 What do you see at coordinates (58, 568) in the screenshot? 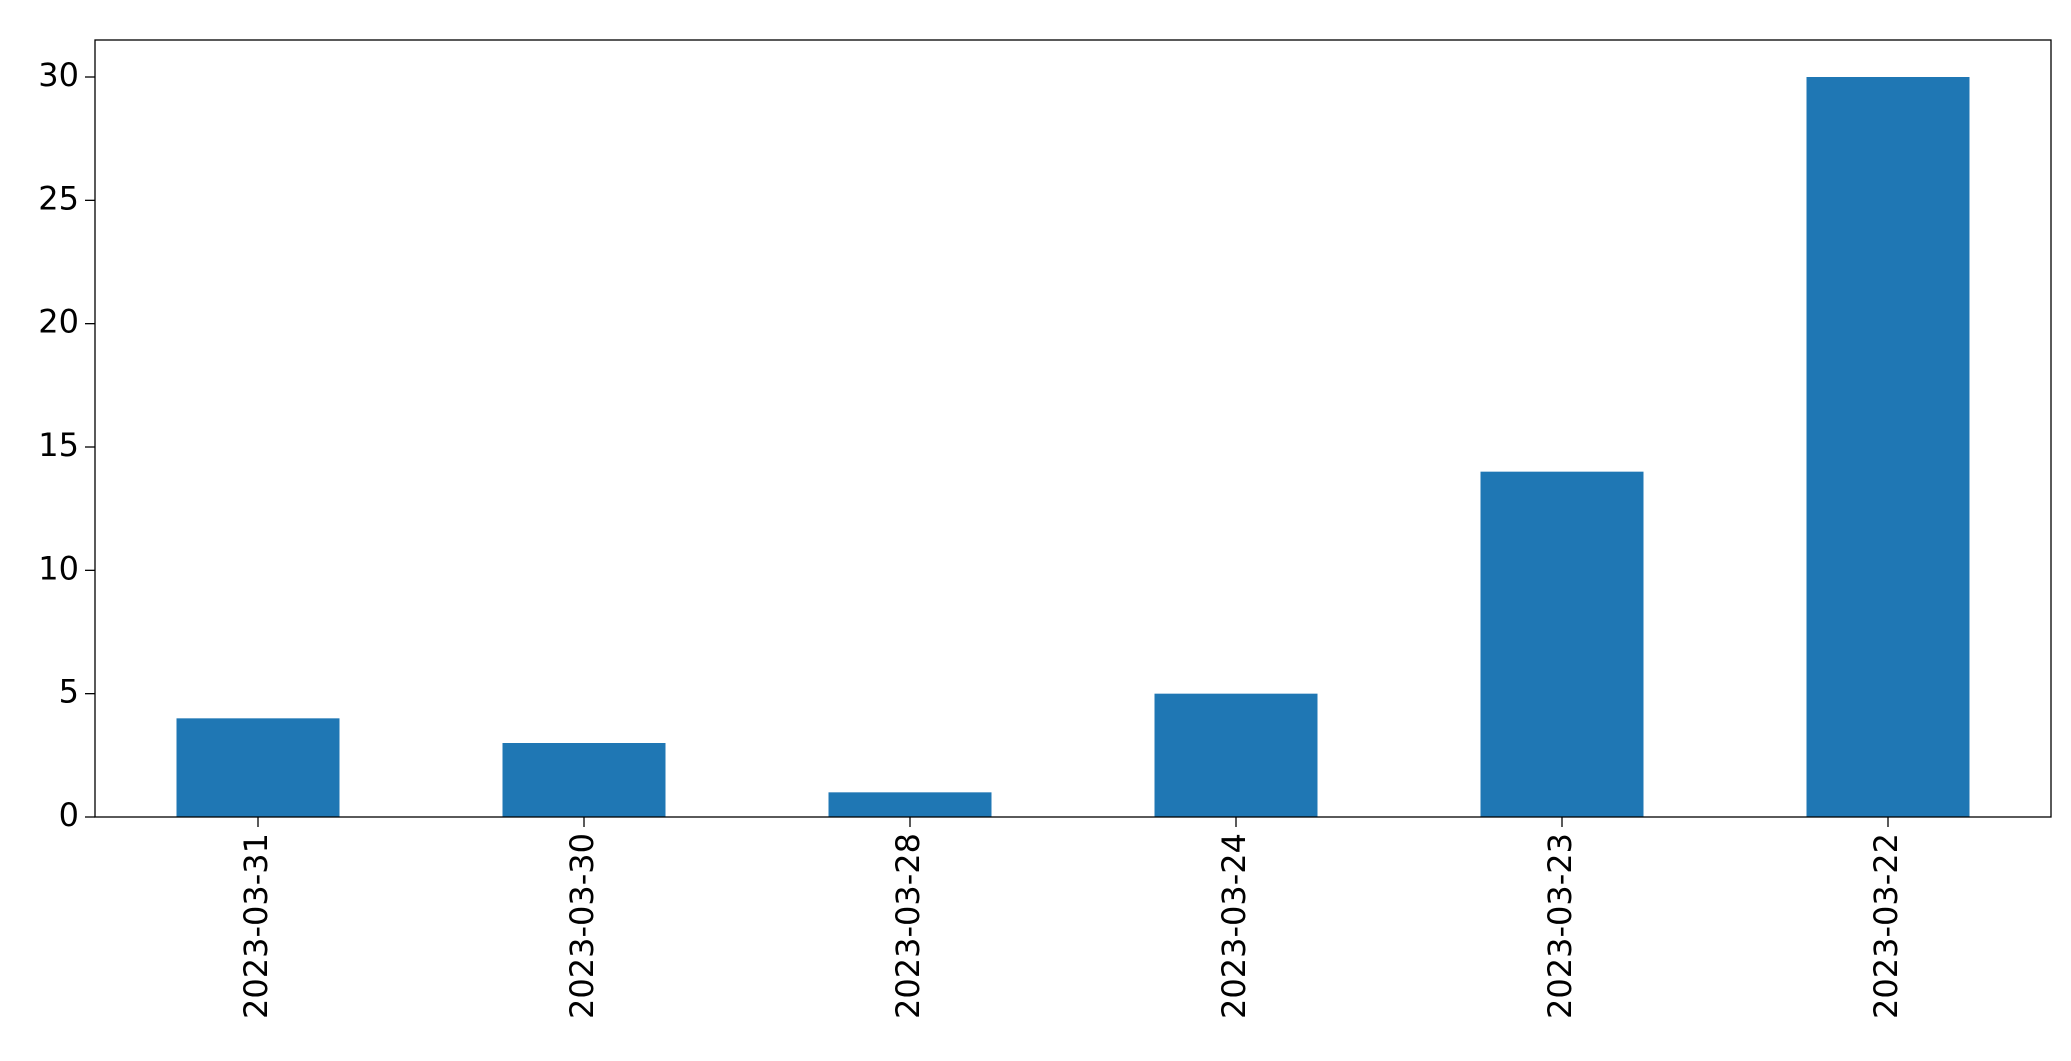
I see `y-tick-label: 10` at bounding box center [58, 568].